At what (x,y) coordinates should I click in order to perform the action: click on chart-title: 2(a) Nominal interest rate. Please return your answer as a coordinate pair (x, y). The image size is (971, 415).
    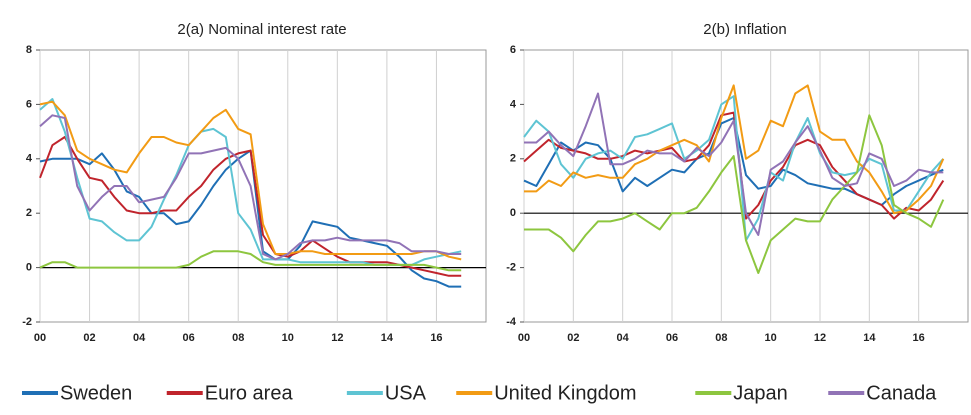
    Looking at the image, I should click on (261, 29).